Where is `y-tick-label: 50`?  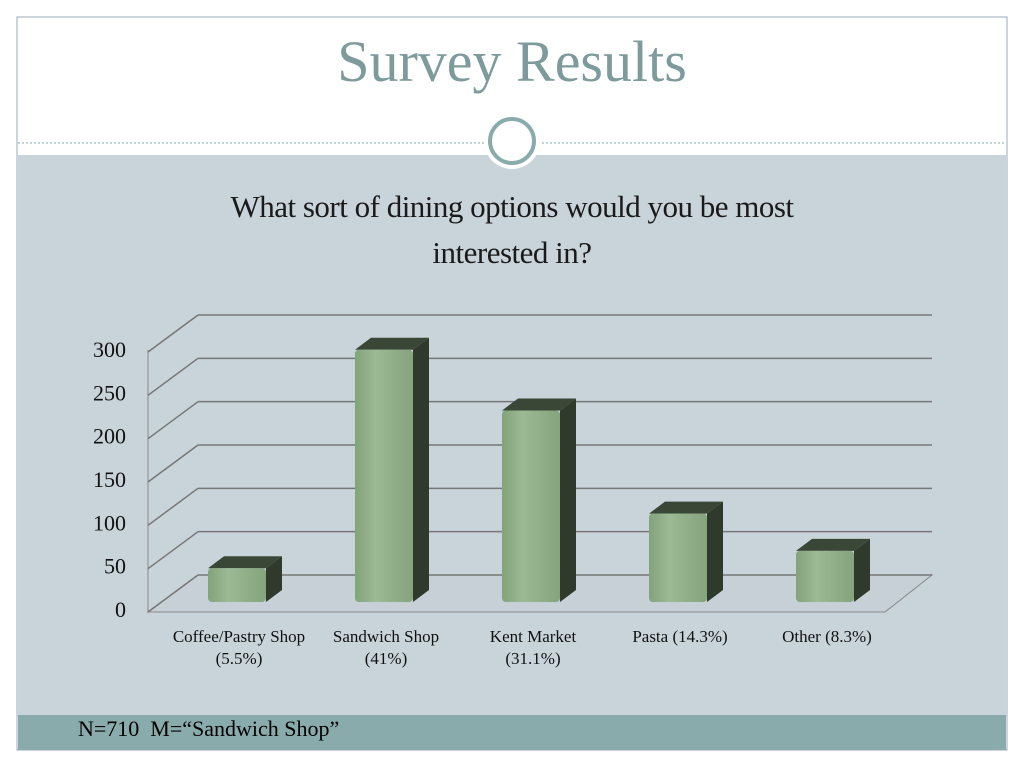 y-tick-label: 50 is located at coordinates (115, 566).